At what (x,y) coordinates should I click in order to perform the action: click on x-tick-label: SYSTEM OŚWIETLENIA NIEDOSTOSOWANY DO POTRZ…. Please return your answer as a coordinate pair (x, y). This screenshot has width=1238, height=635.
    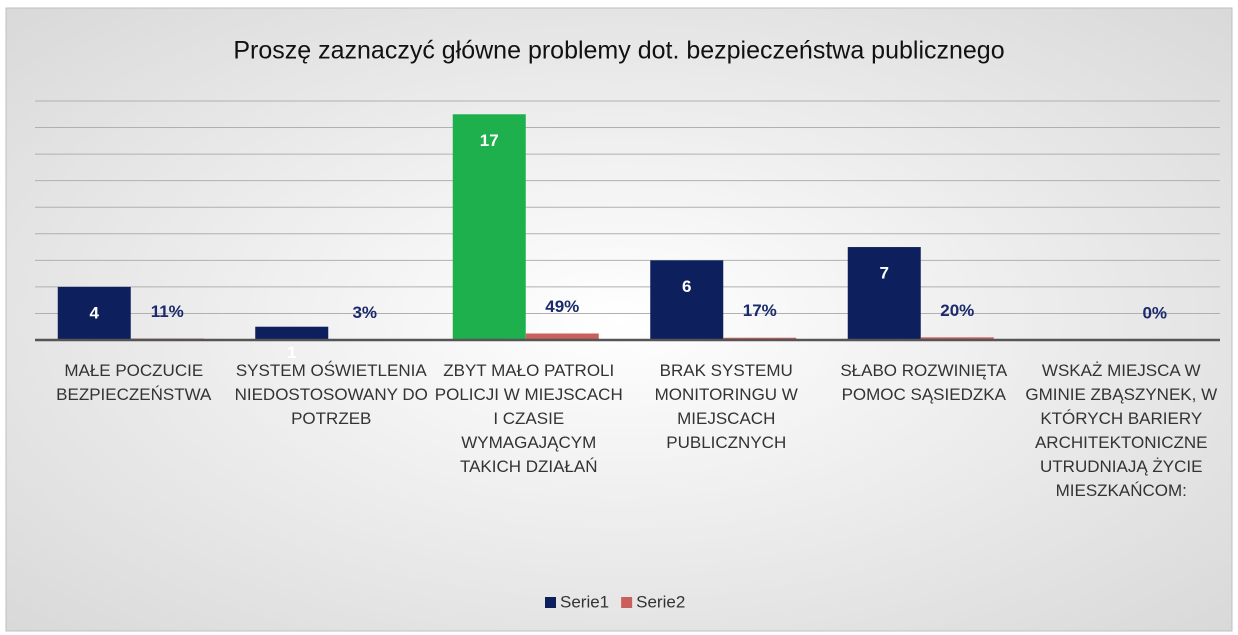
    Looking at the image, I should click on (331, 394).